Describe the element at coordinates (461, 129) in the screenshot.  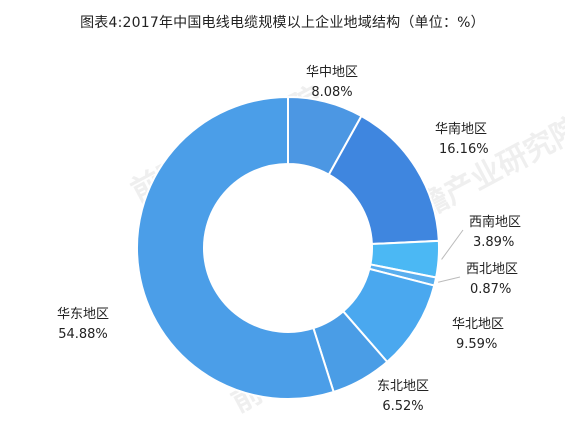
I see `slice-name-label: 华南地区` at that location.